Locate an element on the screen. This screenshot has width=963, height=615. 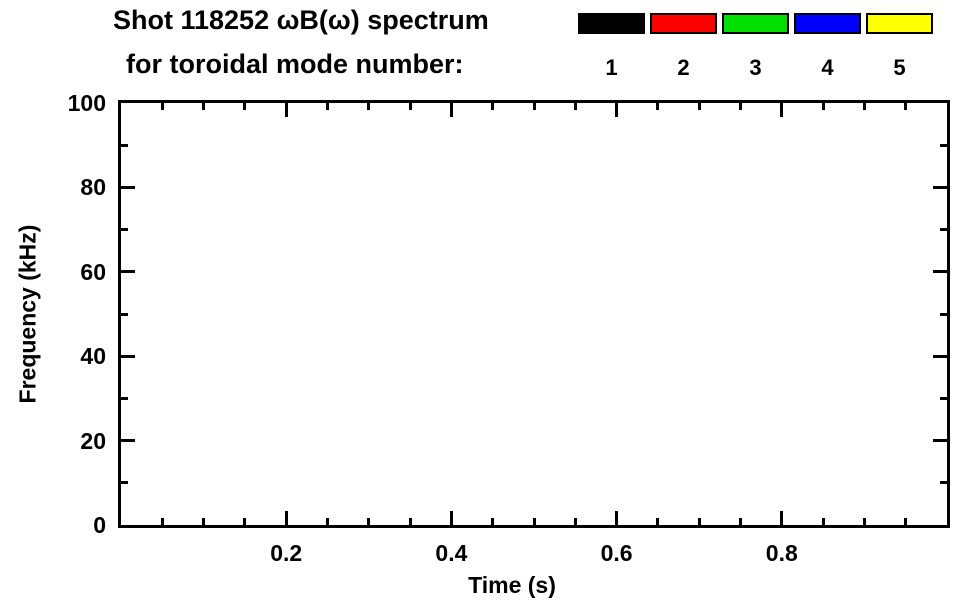
x-tick-label: 0.6 is located at coordinates (616, 553).